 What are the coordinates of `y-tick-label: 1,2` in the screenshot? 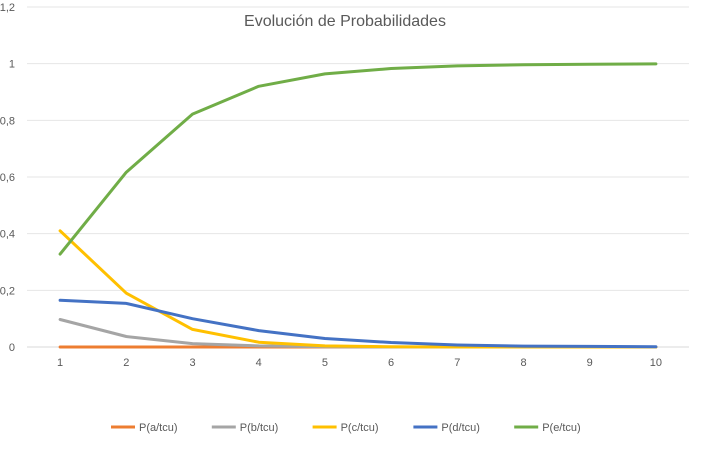 It's located at (7, 8).